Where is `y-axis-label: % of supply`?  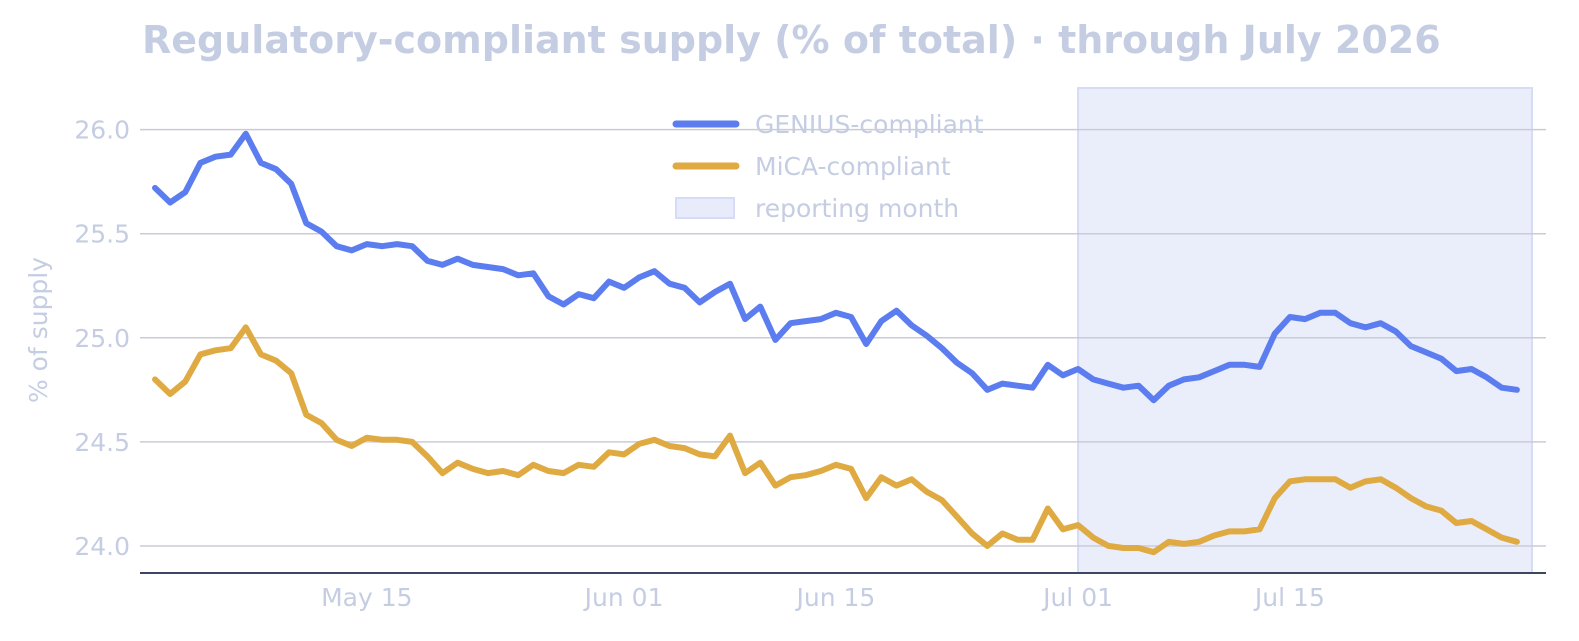 y-axis-label: % of supply is located at coordinates (38, 330).